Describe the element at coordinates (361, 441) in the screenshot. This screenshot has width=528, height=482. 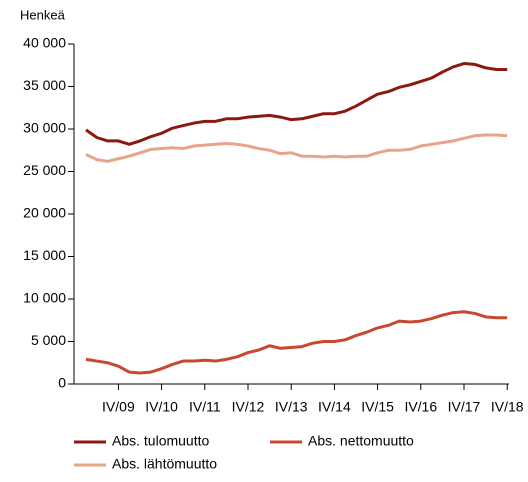
I see `legend-label: Abs. nettomuutto` at that location.